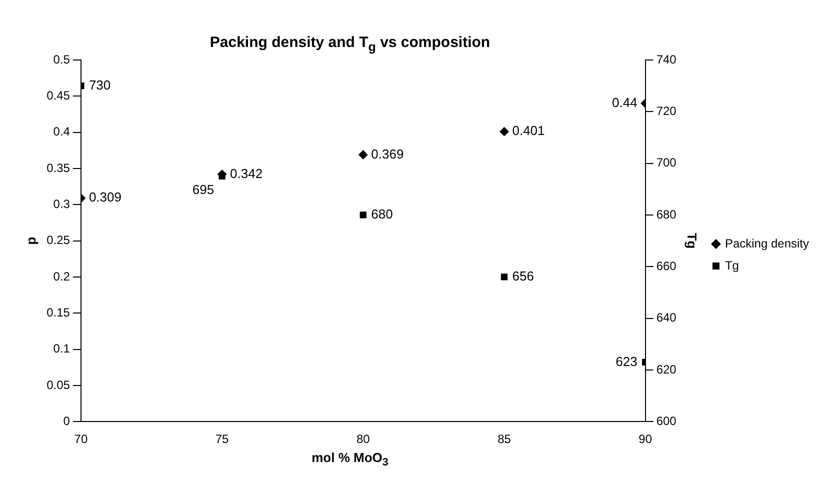 This screenshot has height=490, width=829. What do you see at coordinates (58, 240) in the screenshot?
I see `y-tick-label: 0.25` at bounding box center [58, 240].